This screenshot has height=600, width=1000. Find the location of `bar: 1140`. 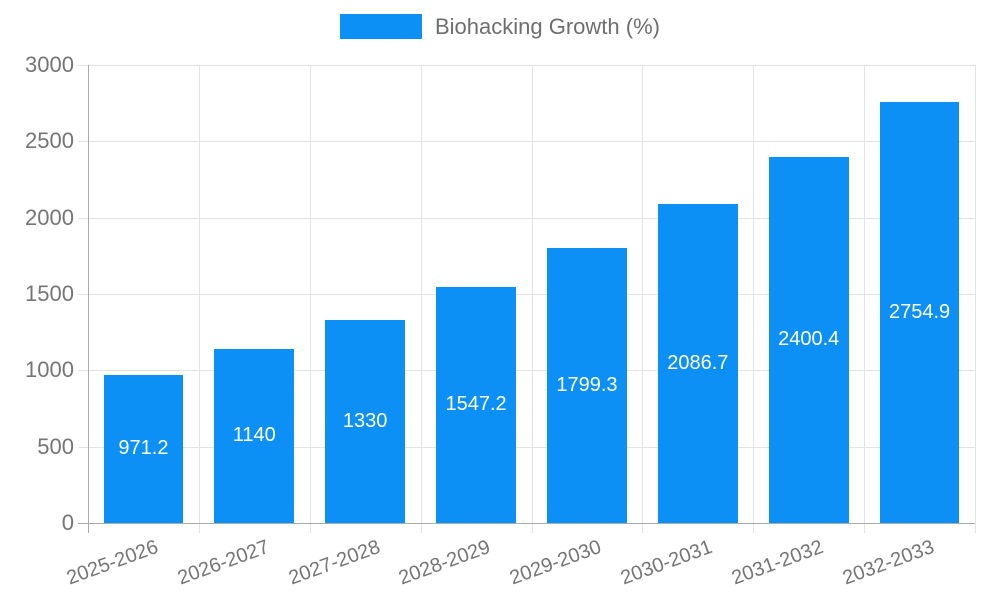

bar: 1140 is located at coordinates (254, 435).